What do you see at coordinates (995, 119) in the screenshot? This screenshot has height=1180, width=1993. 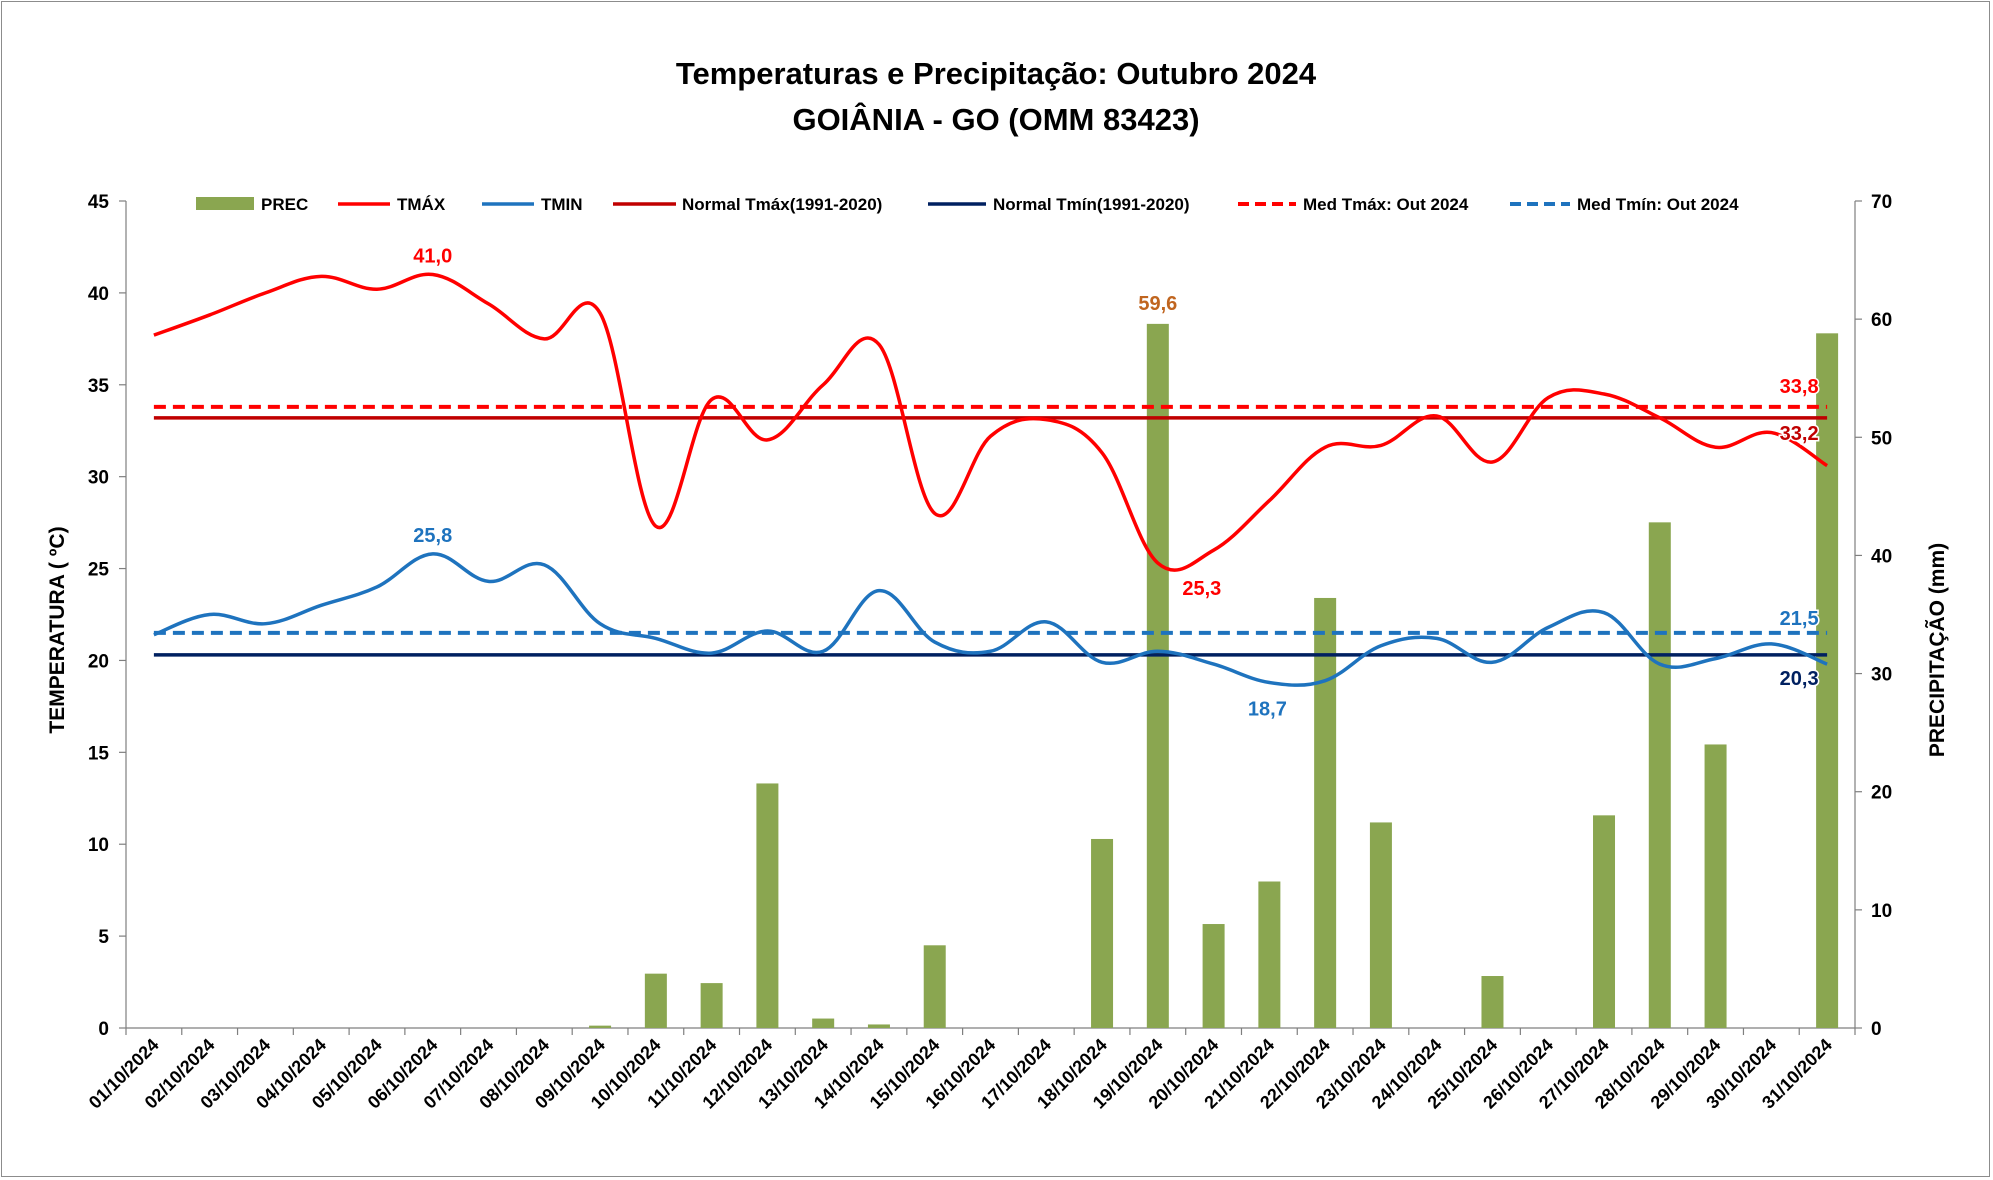 I see `chart-subtitle: GOIÂNIA - GO (OMM 83423)` at bounding box center [995, 119].